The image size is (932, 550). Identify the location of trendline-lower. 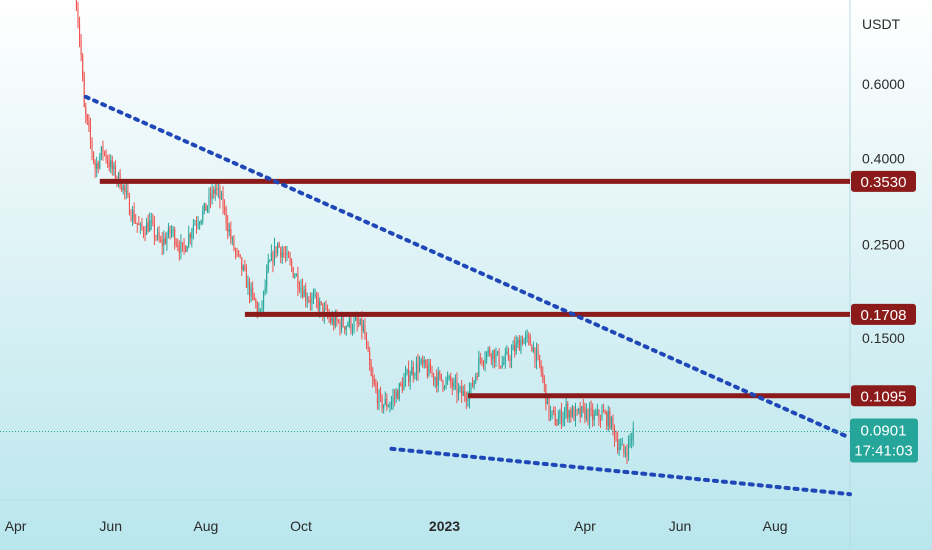
(620, 471).